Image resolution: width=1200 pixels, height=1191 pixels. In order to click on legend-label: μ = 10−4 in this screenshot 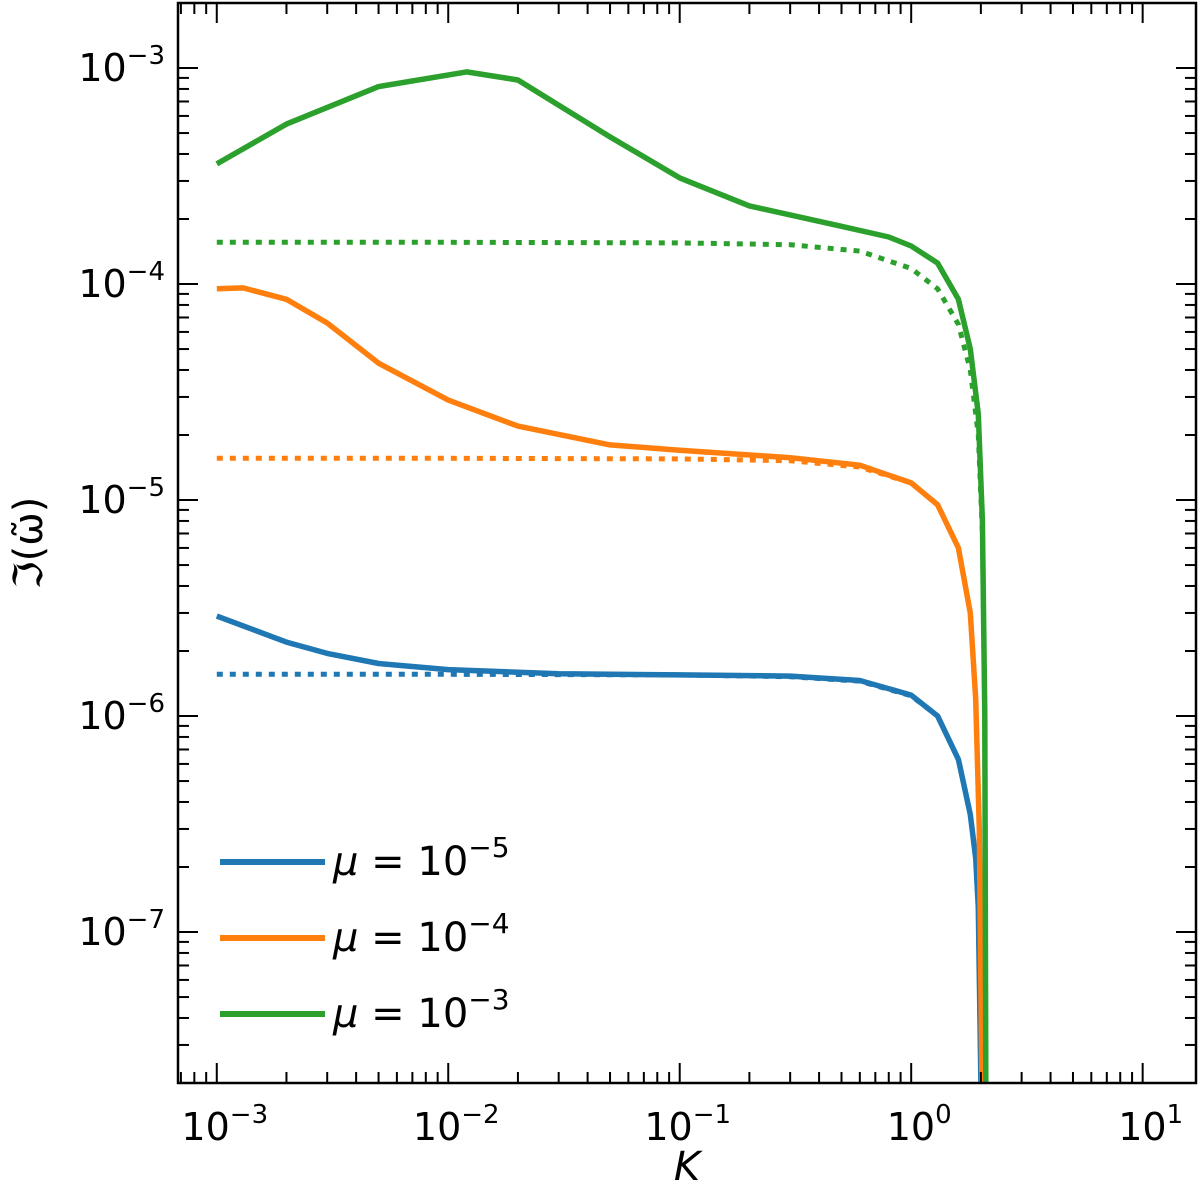, I will do `click(421, 934)`.